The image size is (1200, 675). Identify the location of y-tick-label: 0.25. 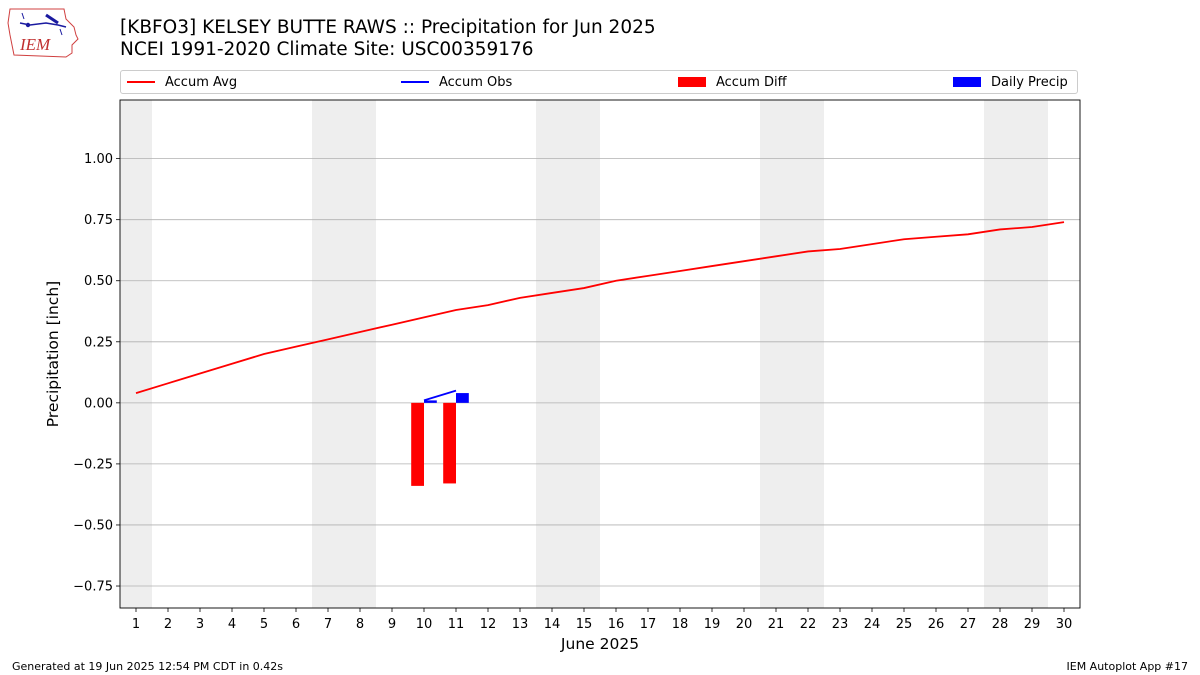
(98, 342).